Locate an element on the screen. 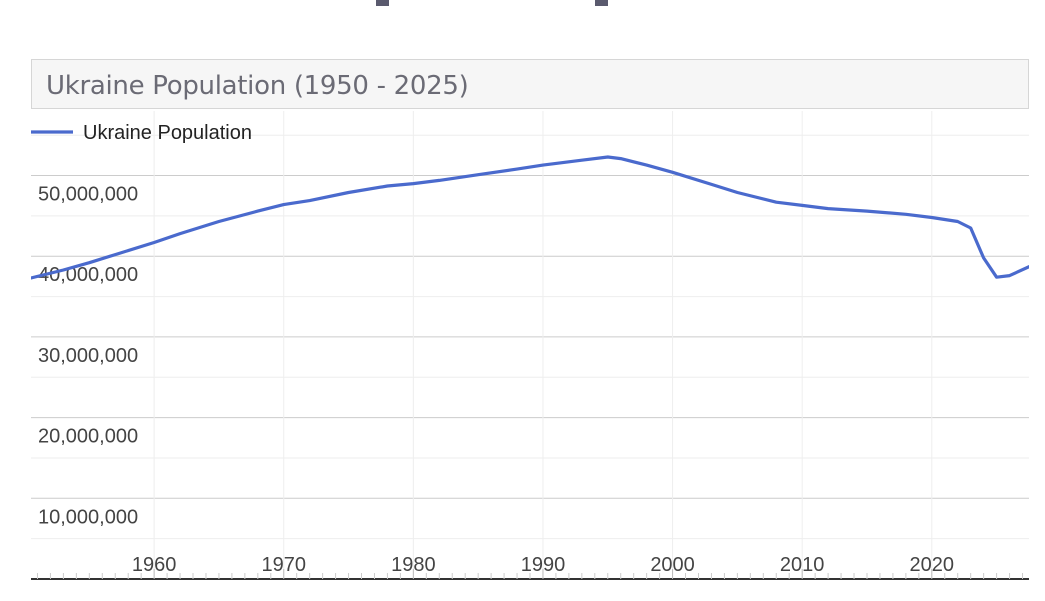 The image size is (1045, 601). x-tick-label: 1970 is located at coordinates (283, 565).